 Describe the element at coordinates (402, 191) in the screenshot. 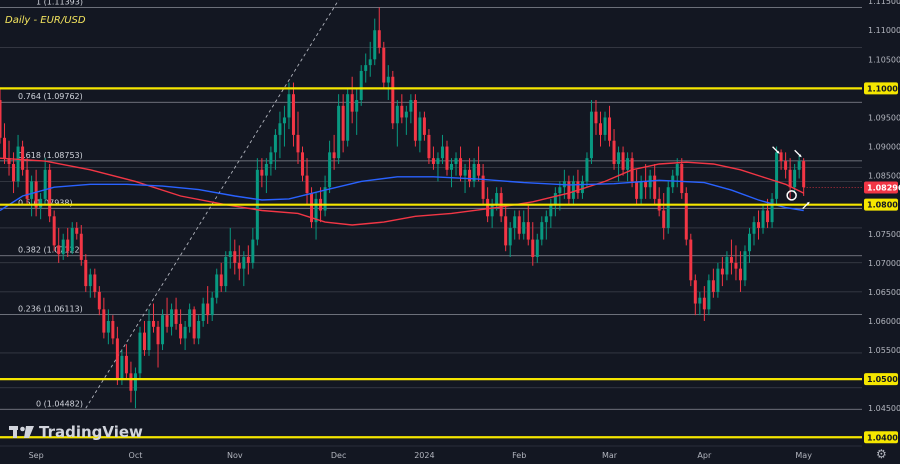

I see `red-moving-average-line` at that location.